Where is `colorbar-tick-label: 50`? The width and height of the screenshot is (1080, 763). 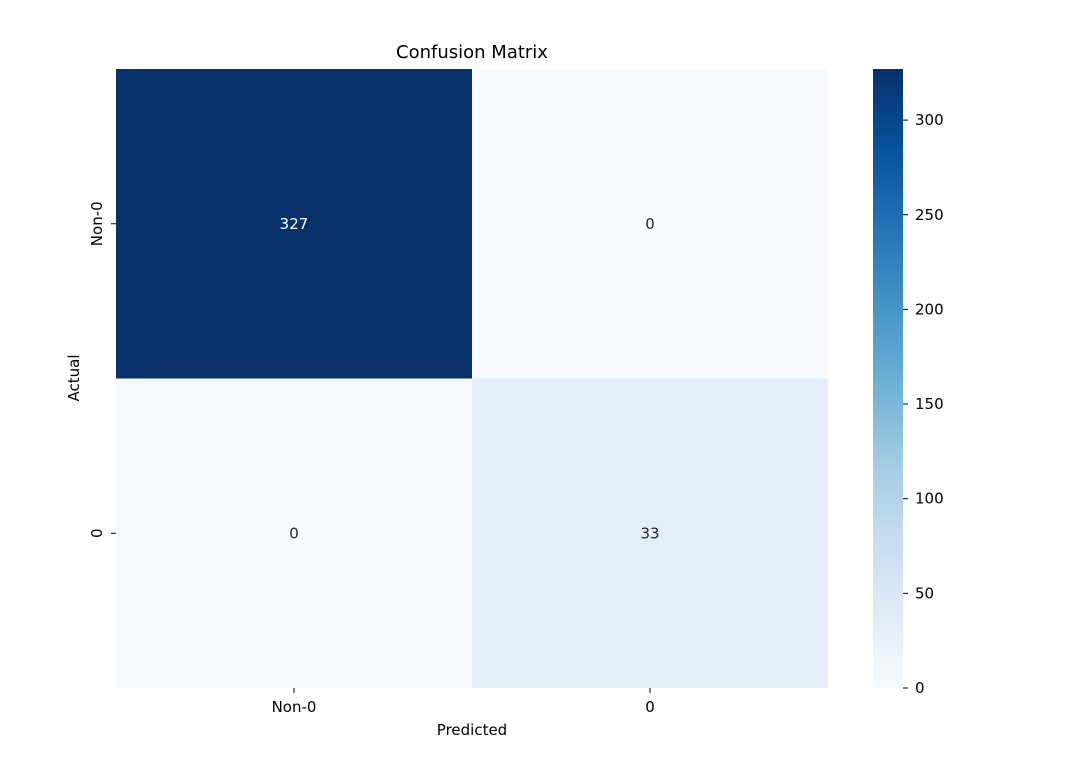
colorbar-tick-label: 50 is located at coordinates (924, 593).